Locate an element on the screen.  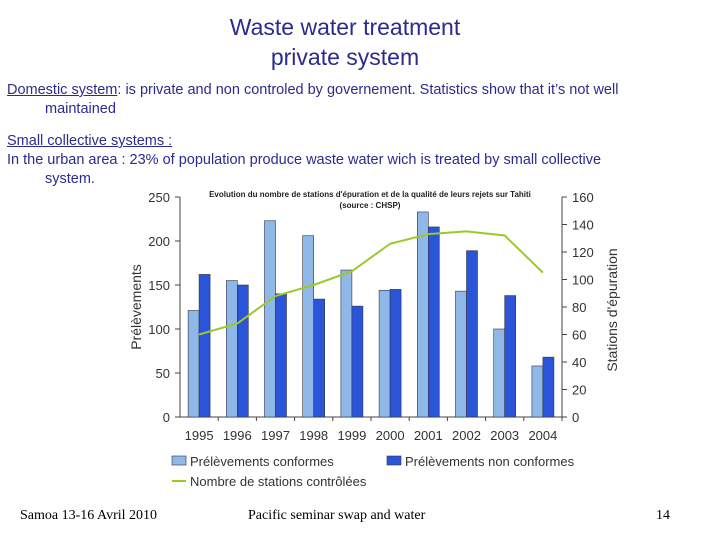
y2-tick-label: 60 is located at coordinates (579, 335).